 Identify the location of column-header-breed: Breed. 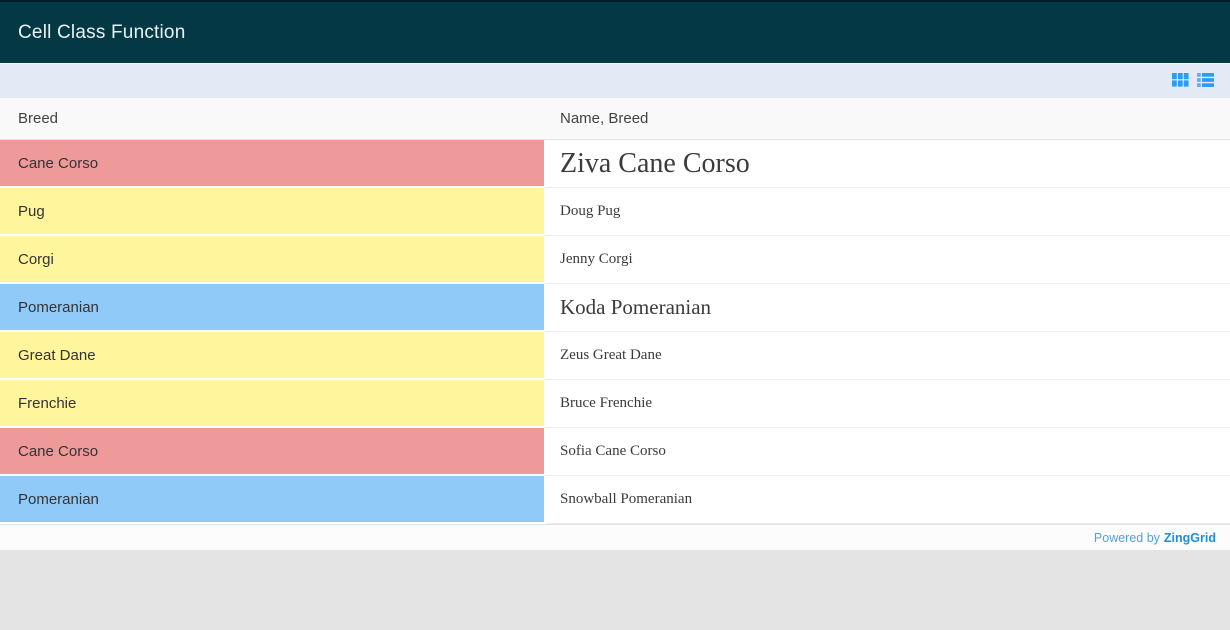
(38, 118).